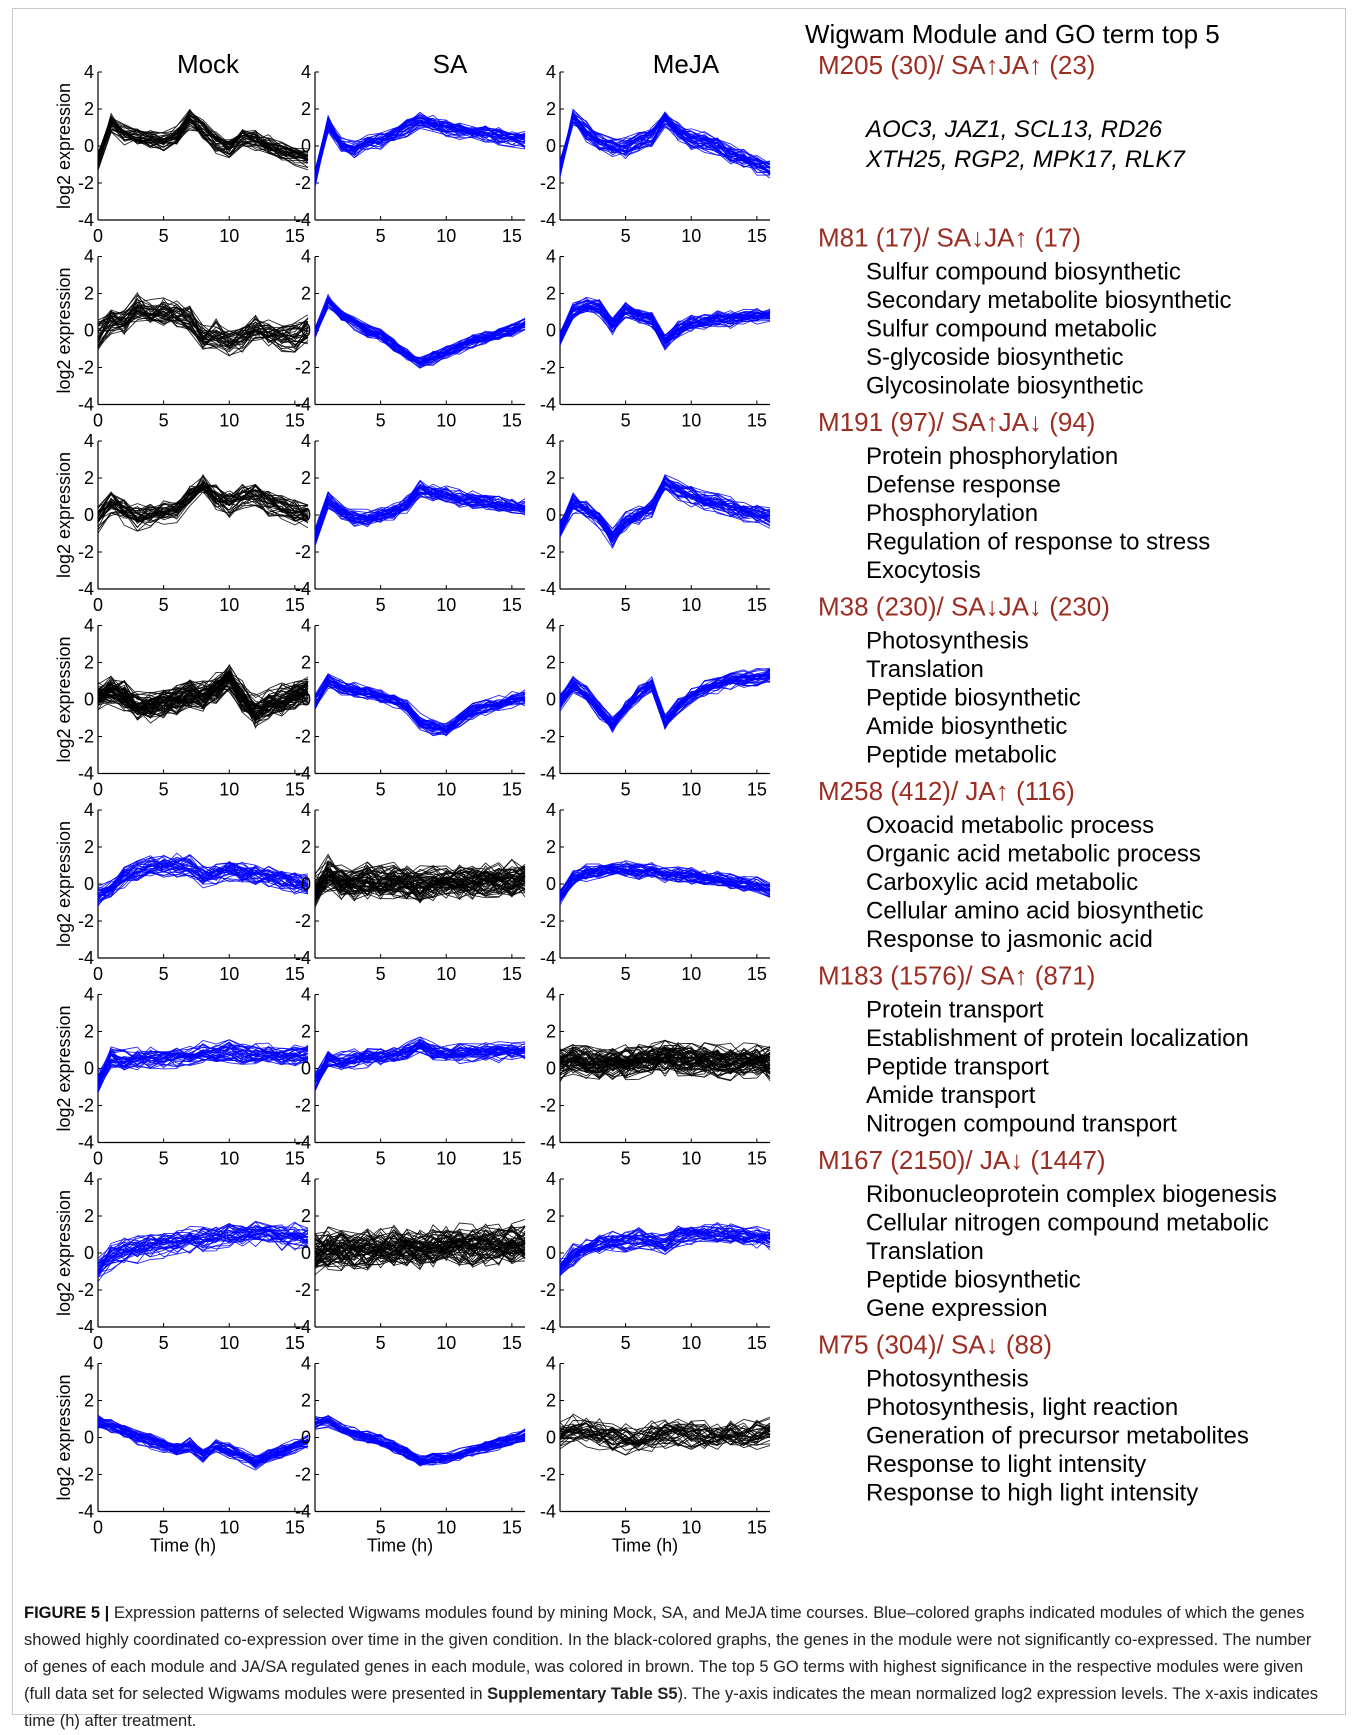 The image size is (1360, 1735). I want to click on go-term: Exocytosis, so click(923, 570).